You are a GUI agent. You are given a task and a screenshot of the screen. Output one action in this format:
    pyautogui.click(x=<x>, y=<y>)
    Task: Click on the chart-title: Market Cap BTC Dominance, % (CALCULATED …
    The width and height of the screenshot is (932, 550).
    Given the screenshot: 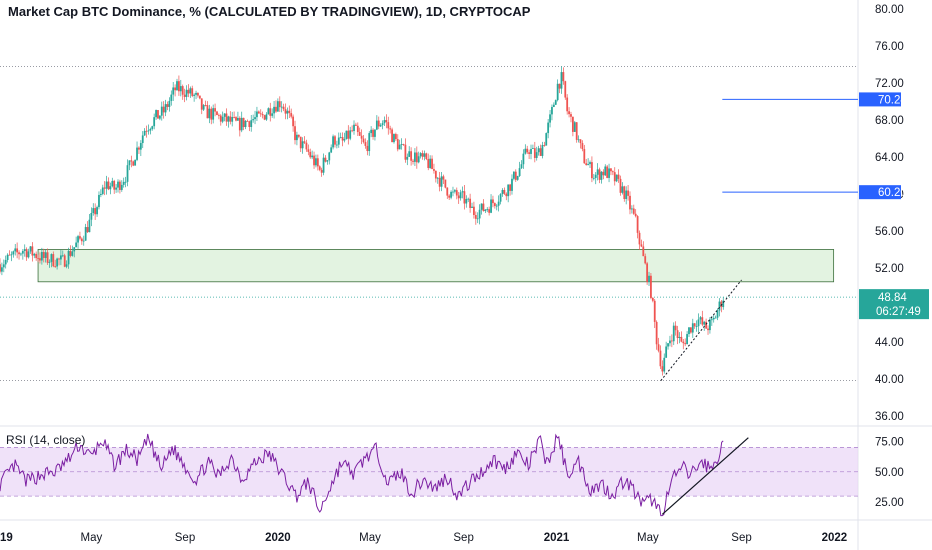 What is the action you would take?
    pyautogui.click(x=269, y=11)
    